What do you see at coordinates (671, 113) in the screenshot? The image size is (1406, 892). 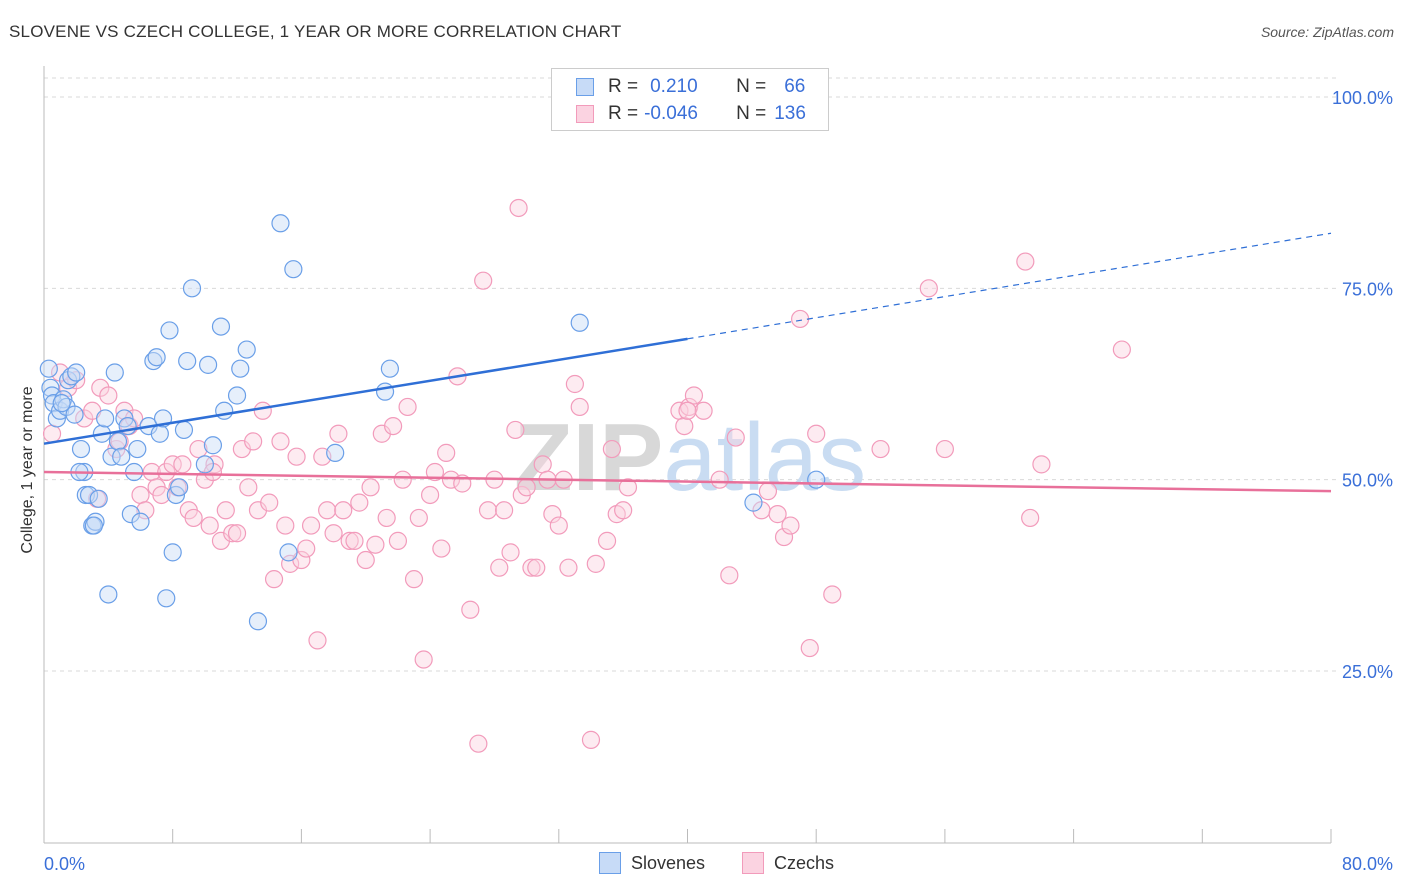 I see `legend-r-value: -0.046` at bounding box center [671, 113].